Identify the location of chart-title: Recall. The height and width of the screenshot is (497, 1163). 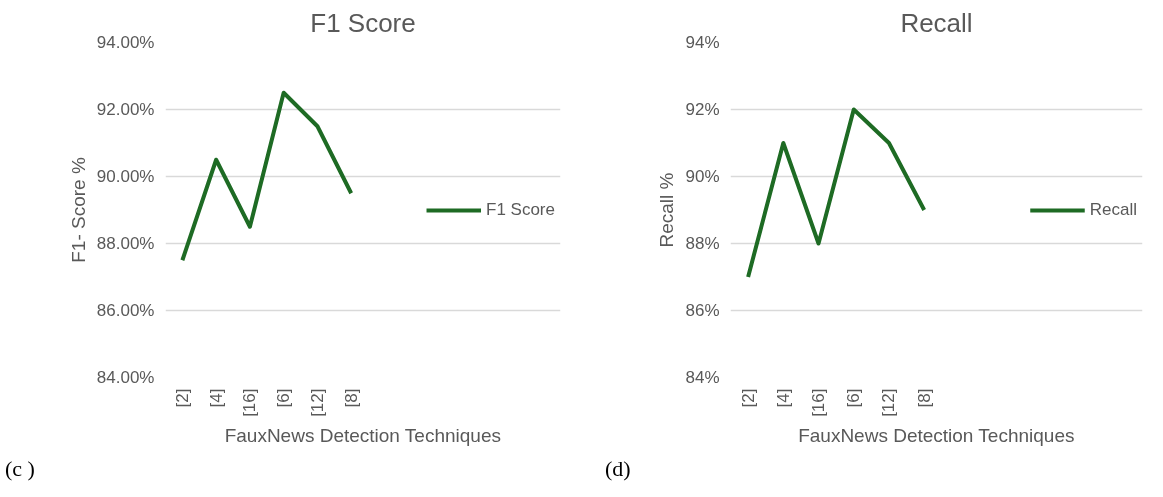
(936, 22).